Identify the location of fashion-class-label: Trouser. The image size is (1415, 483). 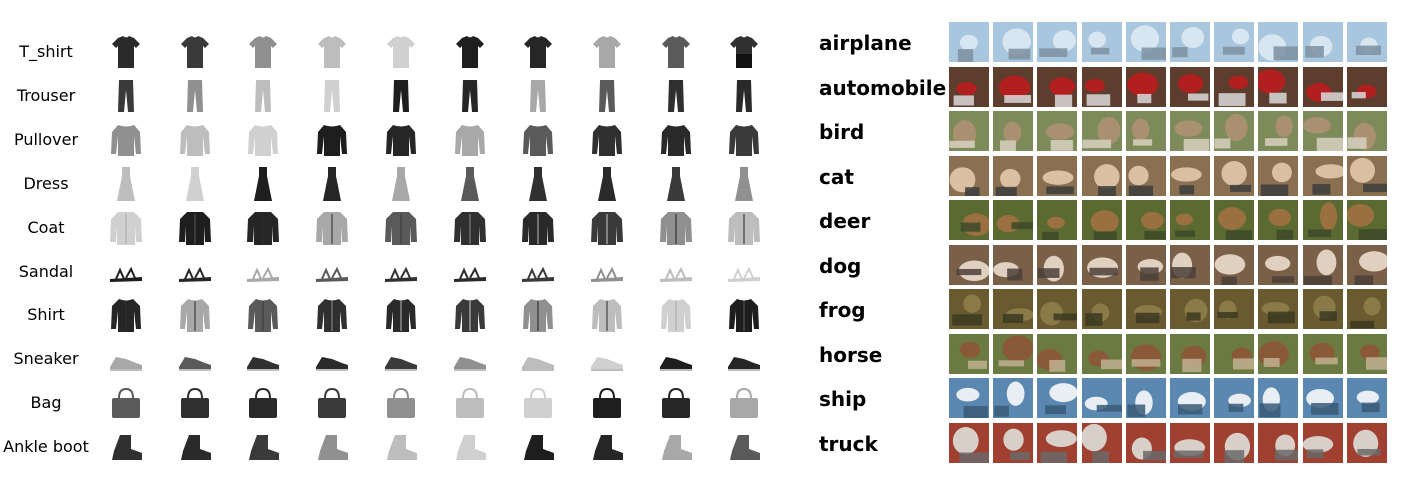
(46, 95).